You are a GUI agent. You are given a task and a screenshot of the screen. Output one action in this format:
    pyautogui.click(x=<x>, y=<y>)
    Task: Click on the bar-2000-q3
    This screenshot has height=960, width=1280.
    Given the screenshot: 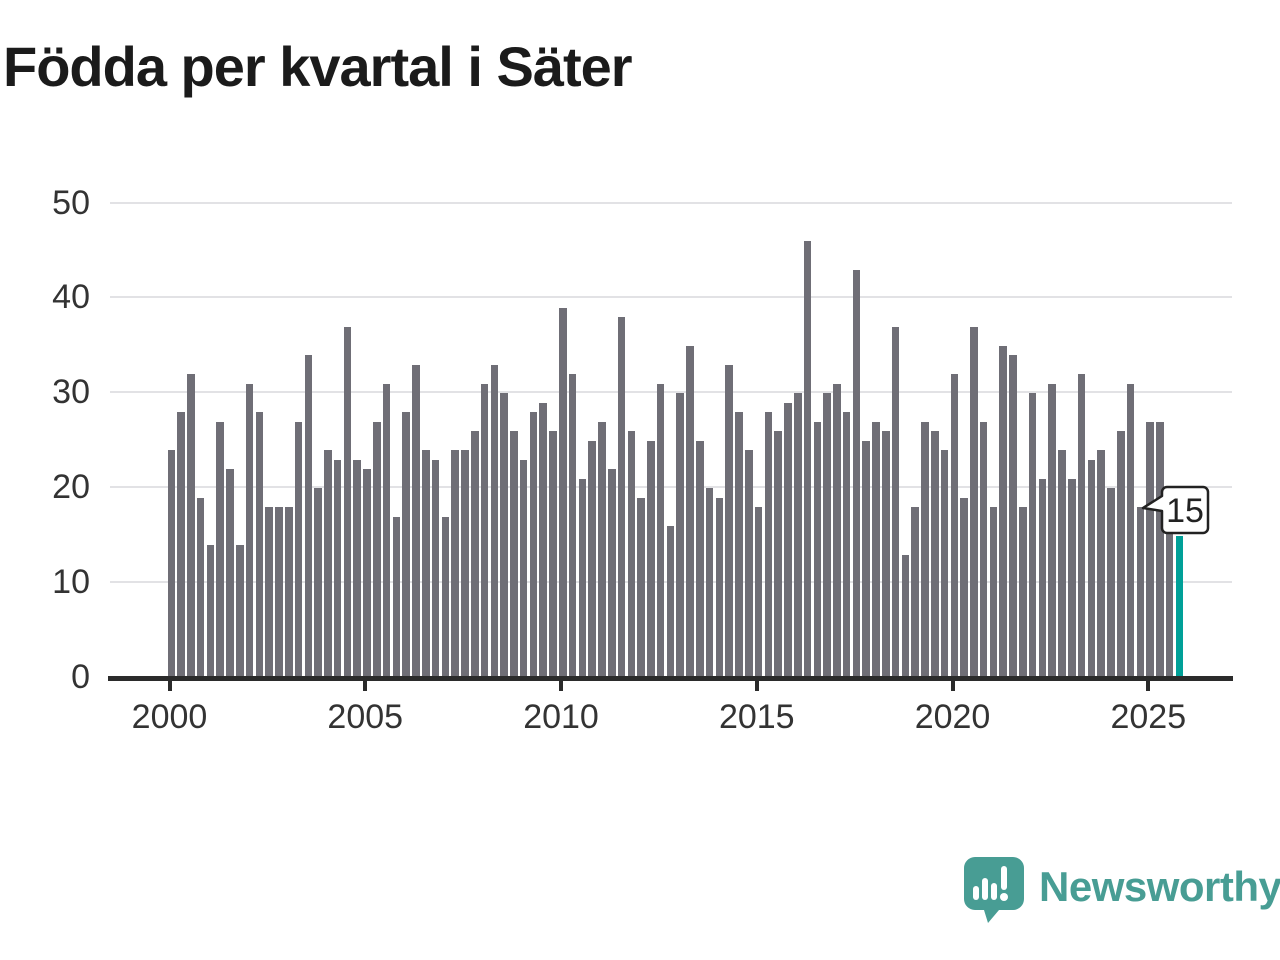 What is the action you would take?
    pyautogui.click(x=191, y=526)
    